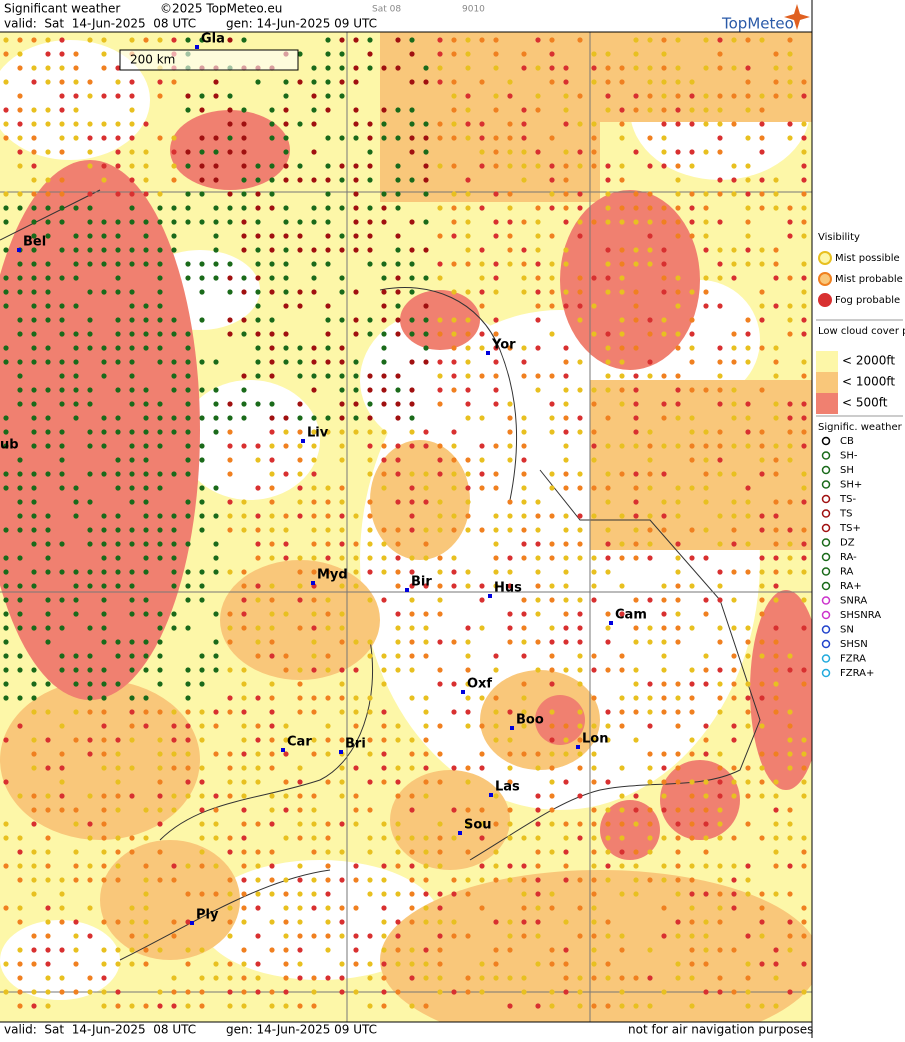 This screenshot has width=905, height=1042. Describe the element at coordinates (503, 345) in the screenshot. I see `city-label: Yor` at that location.